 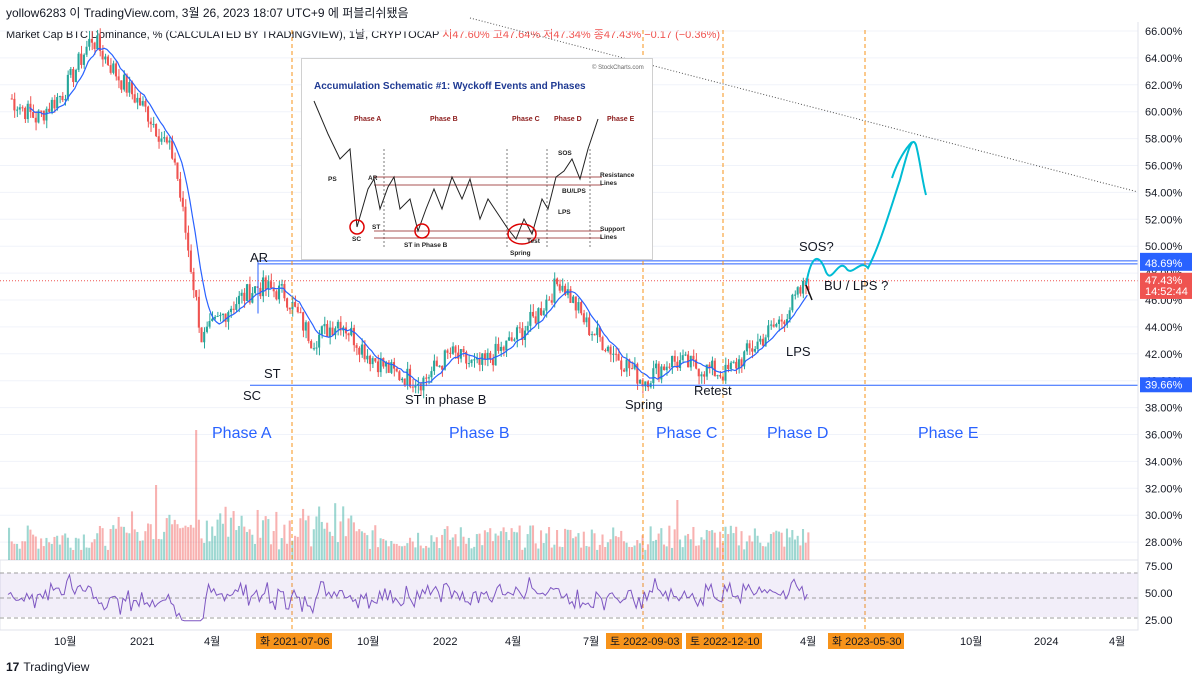 What do you see at coordinates (644, 404) in the screenshot?
I see `annotation-spring: Spring` at bounding box center [644, 404].